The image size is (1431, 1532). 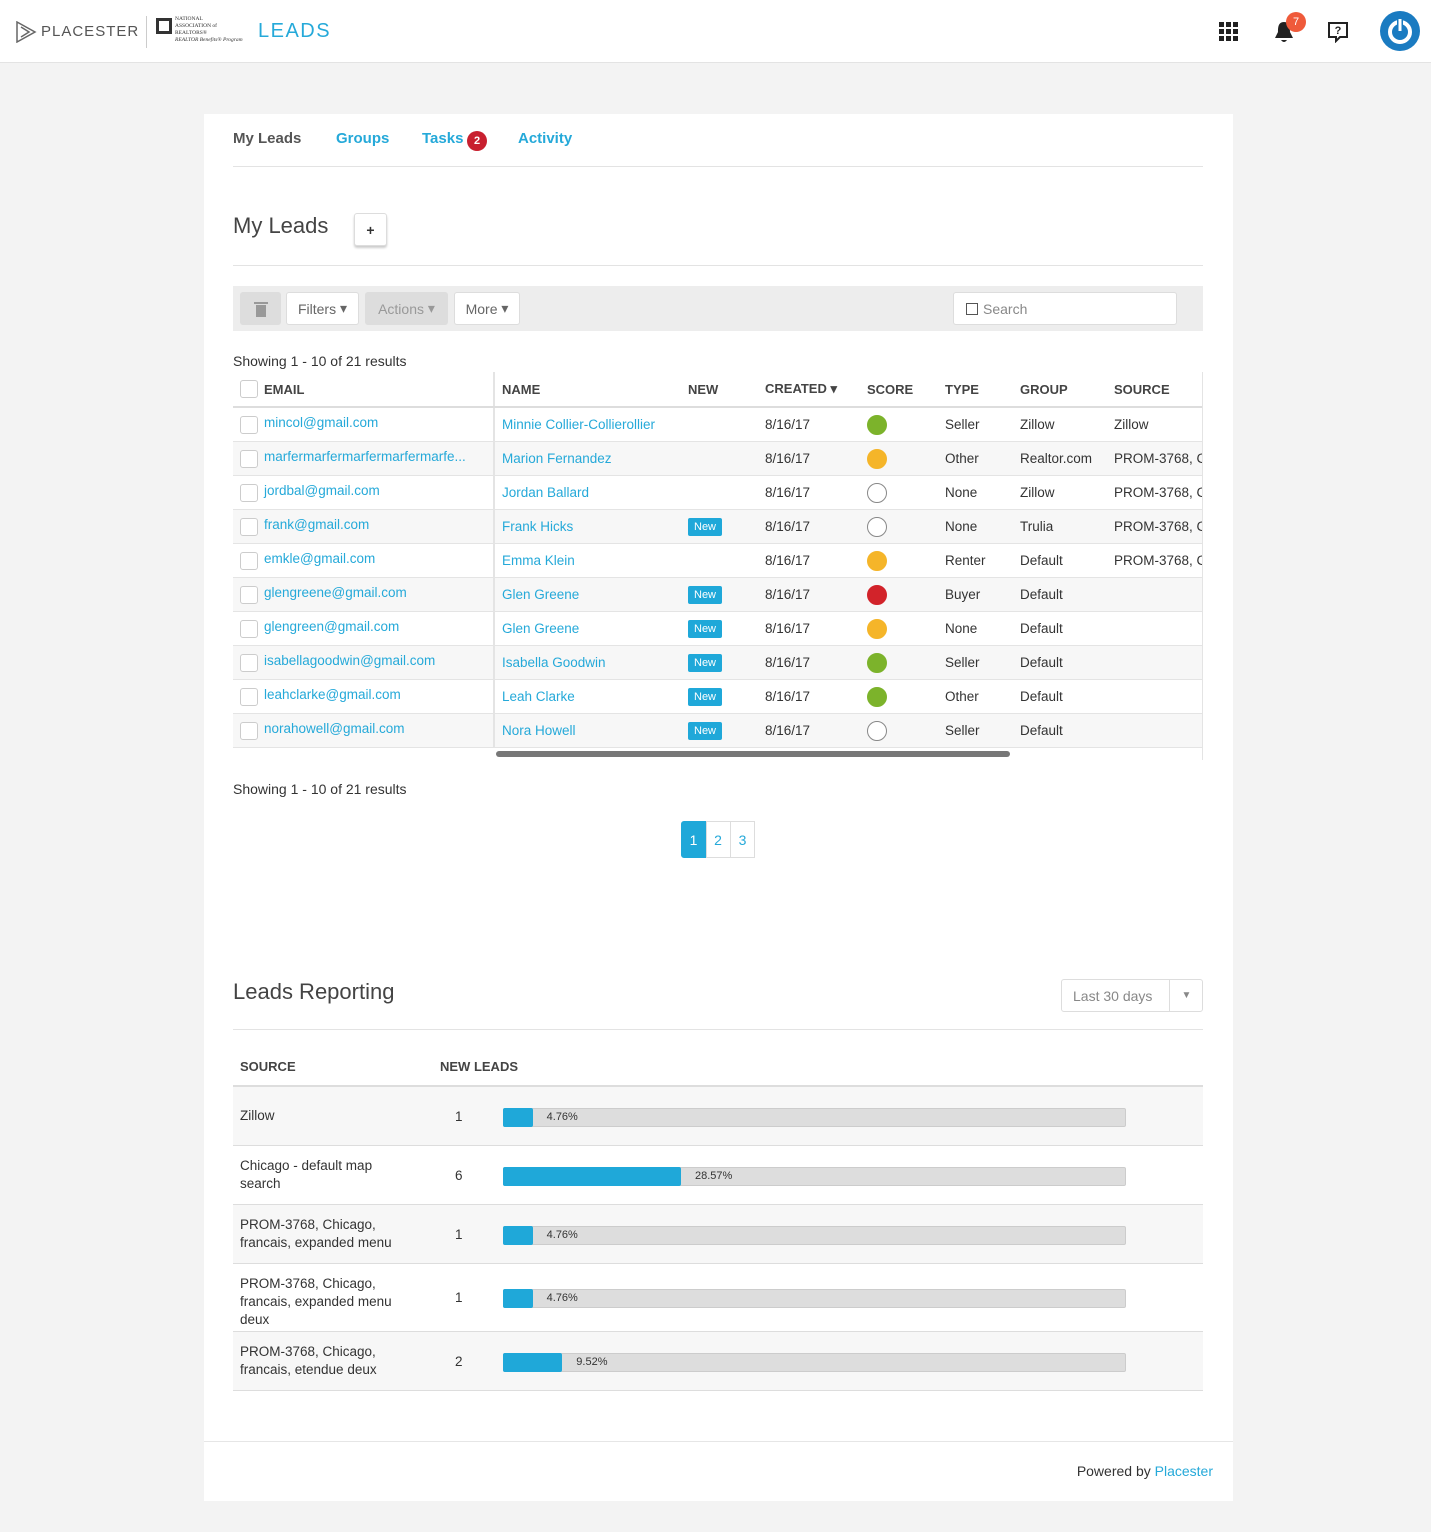 What do you see at coordinates (164, 26) in the screenshot?
I see `nar-mark` at bounding box center [164, 26].